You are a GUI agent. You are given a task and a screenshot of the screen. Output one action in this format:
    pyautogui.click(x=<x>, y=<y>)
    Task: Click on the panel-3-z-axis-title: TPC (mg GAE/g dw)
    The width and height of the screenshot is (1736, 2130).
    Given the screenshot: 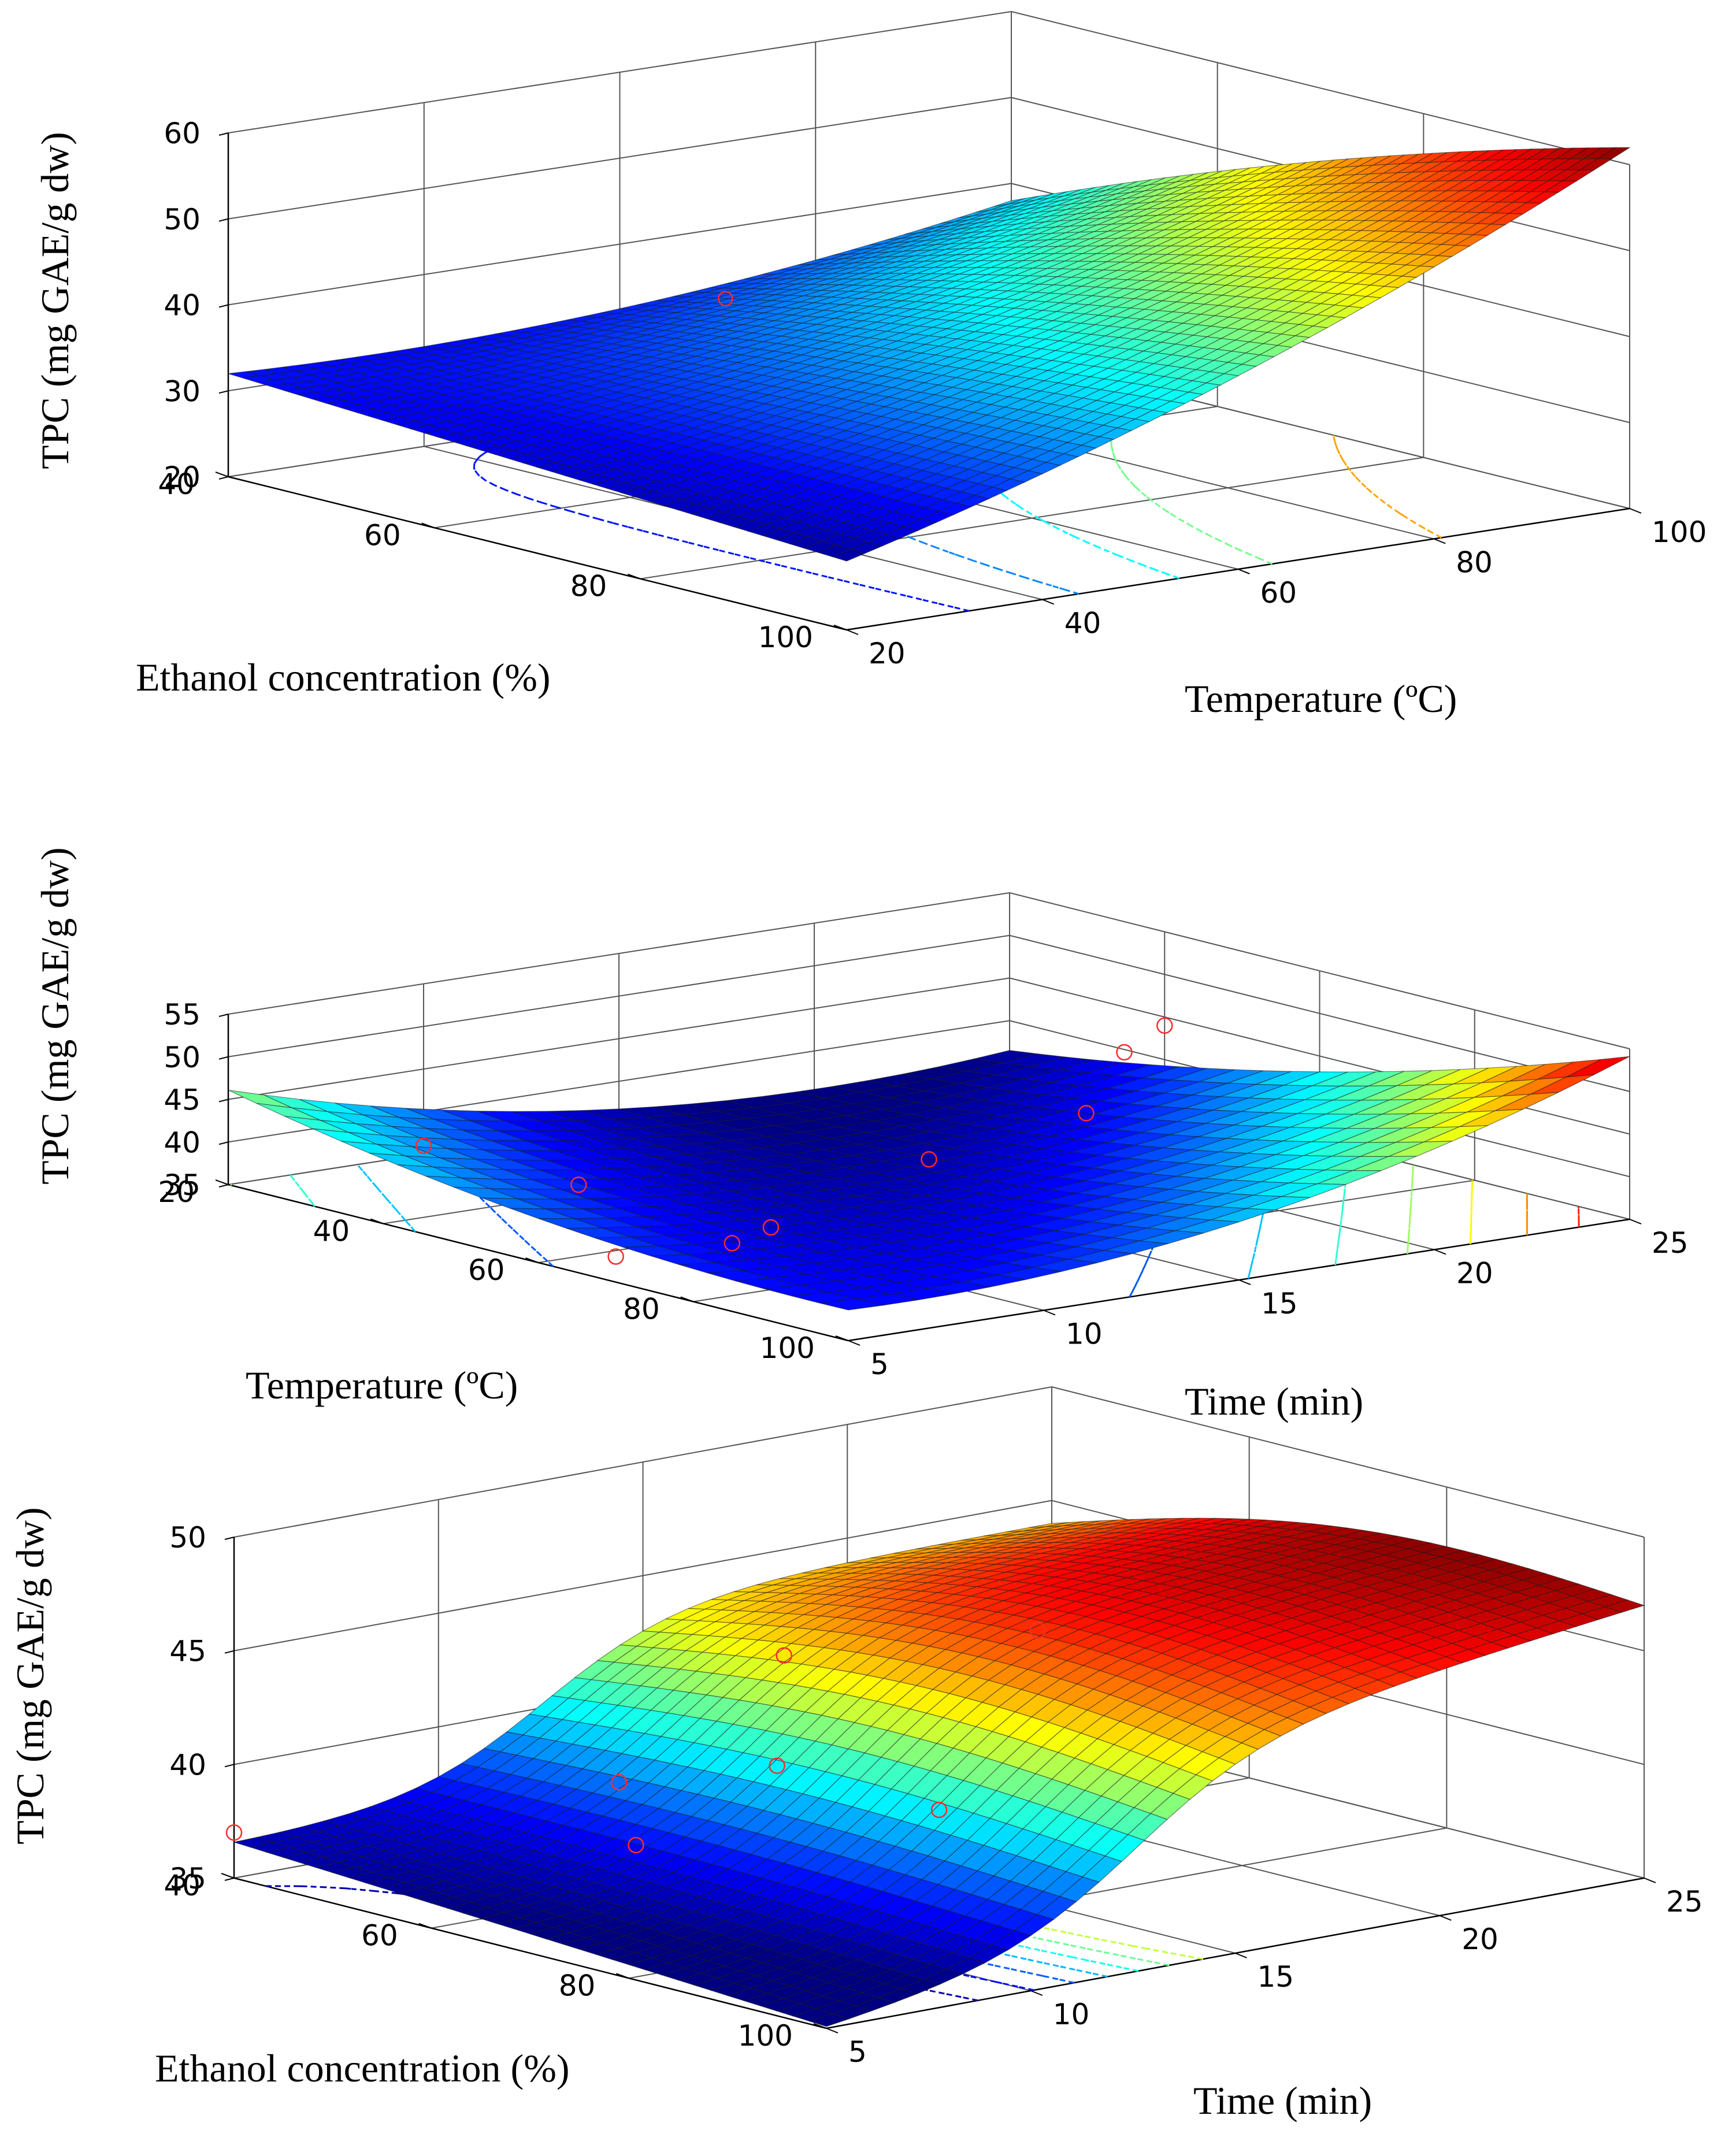 What is the action you would take?
    pyautogui.click(x=30, y=1676)
    